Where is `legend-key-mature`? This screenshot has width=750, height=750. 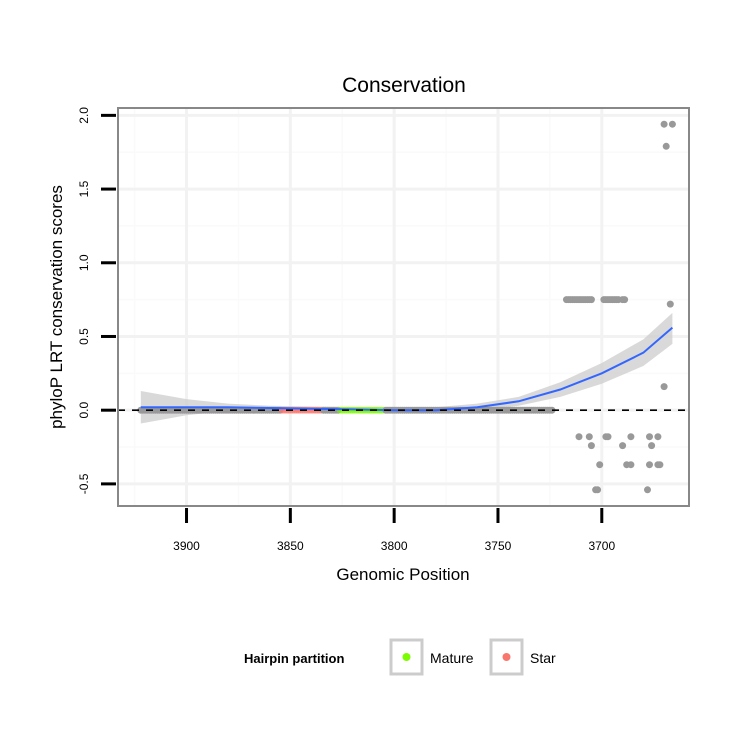 legend-key-mature is located at coordinates (406, 657).